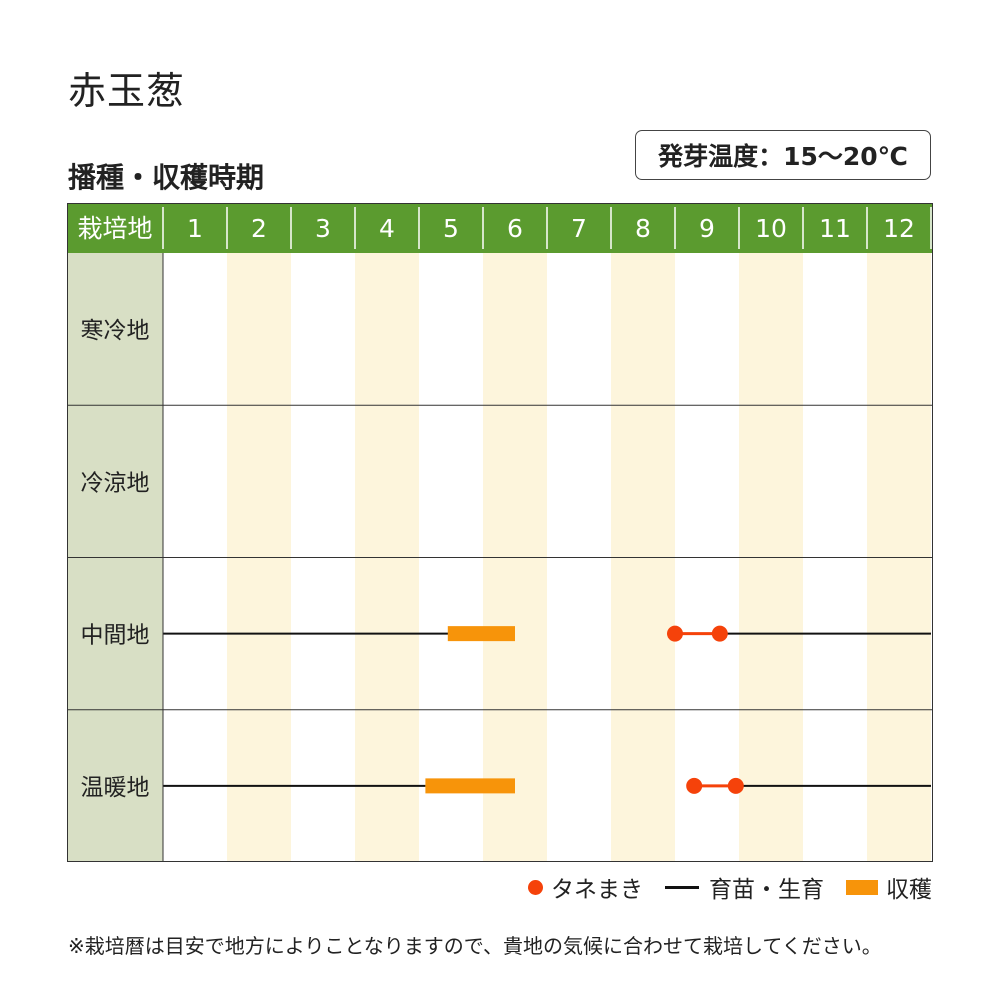 This screenshot has height=1000, width=1000. I want to click on region-label-3: 中間地, so click(115, 636).